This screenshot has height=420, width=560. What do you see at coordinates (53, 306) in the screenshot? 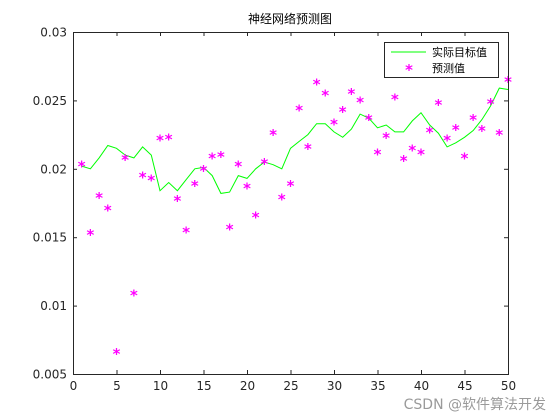
I see `y-tick-label: 0.01` at bounding box center [53, 306].